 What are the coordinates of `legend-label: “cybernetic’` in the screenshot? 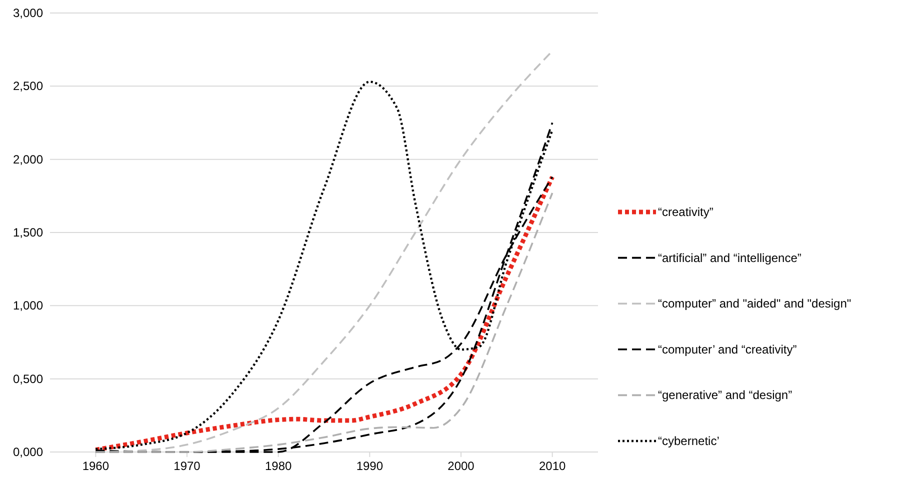 It's located at (689, 441).